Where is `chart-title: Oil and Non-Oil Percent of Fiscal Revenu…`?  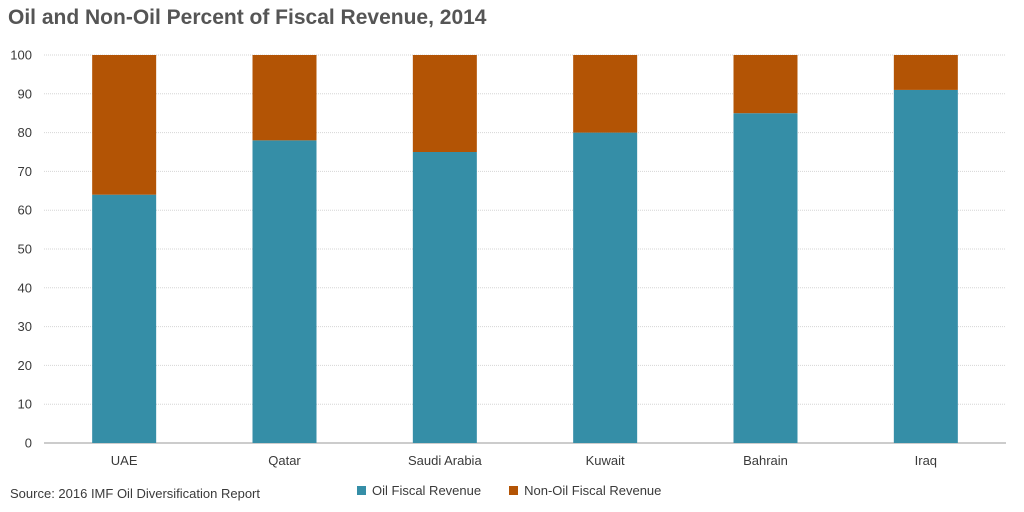
chart-title: Oil and Non-Oil Percent of Fiscal Revenu… is located at coordinates (247, 17).